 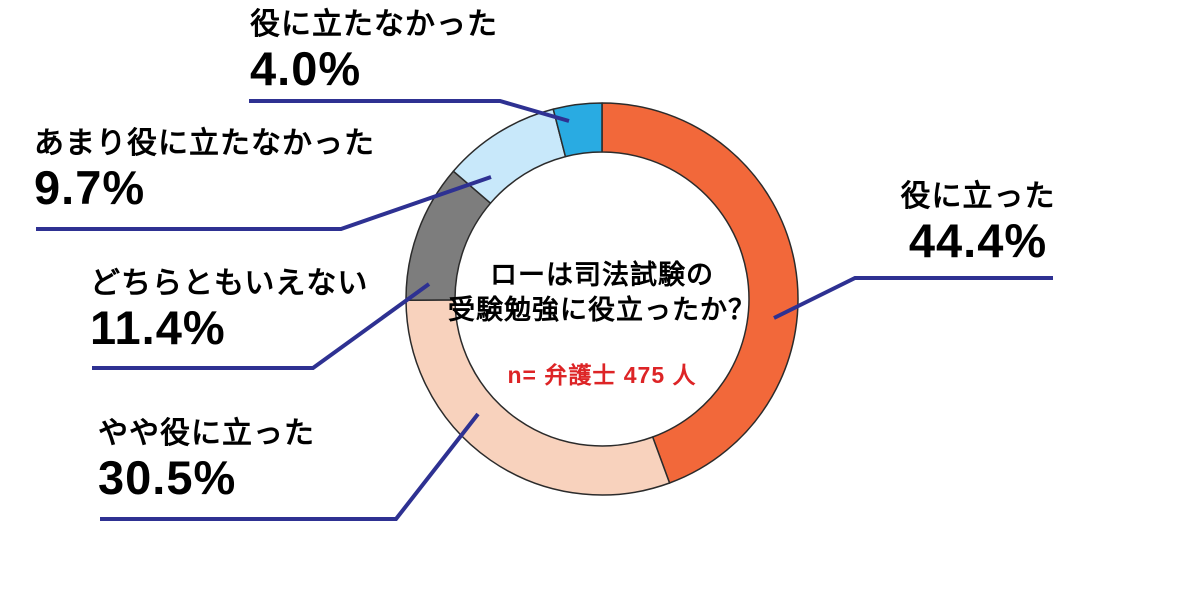 I want to click on callout-not-useful-label: 役に立たなかった, so click(x=374, y=24).